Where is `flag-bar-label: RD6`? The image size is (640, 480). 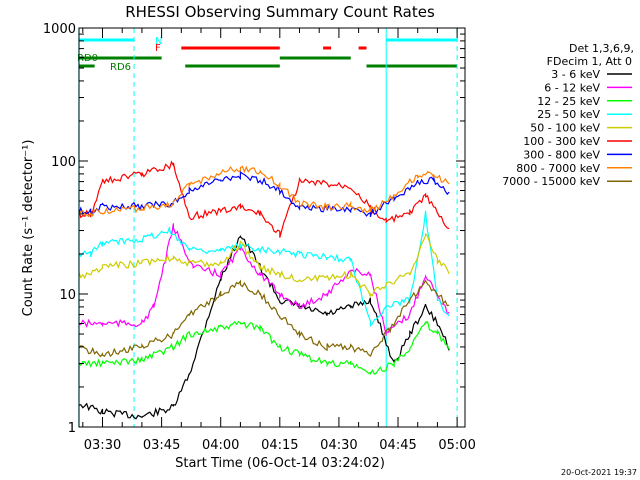
flag-bar-label: RD6 is located at coordinates (120, 67).